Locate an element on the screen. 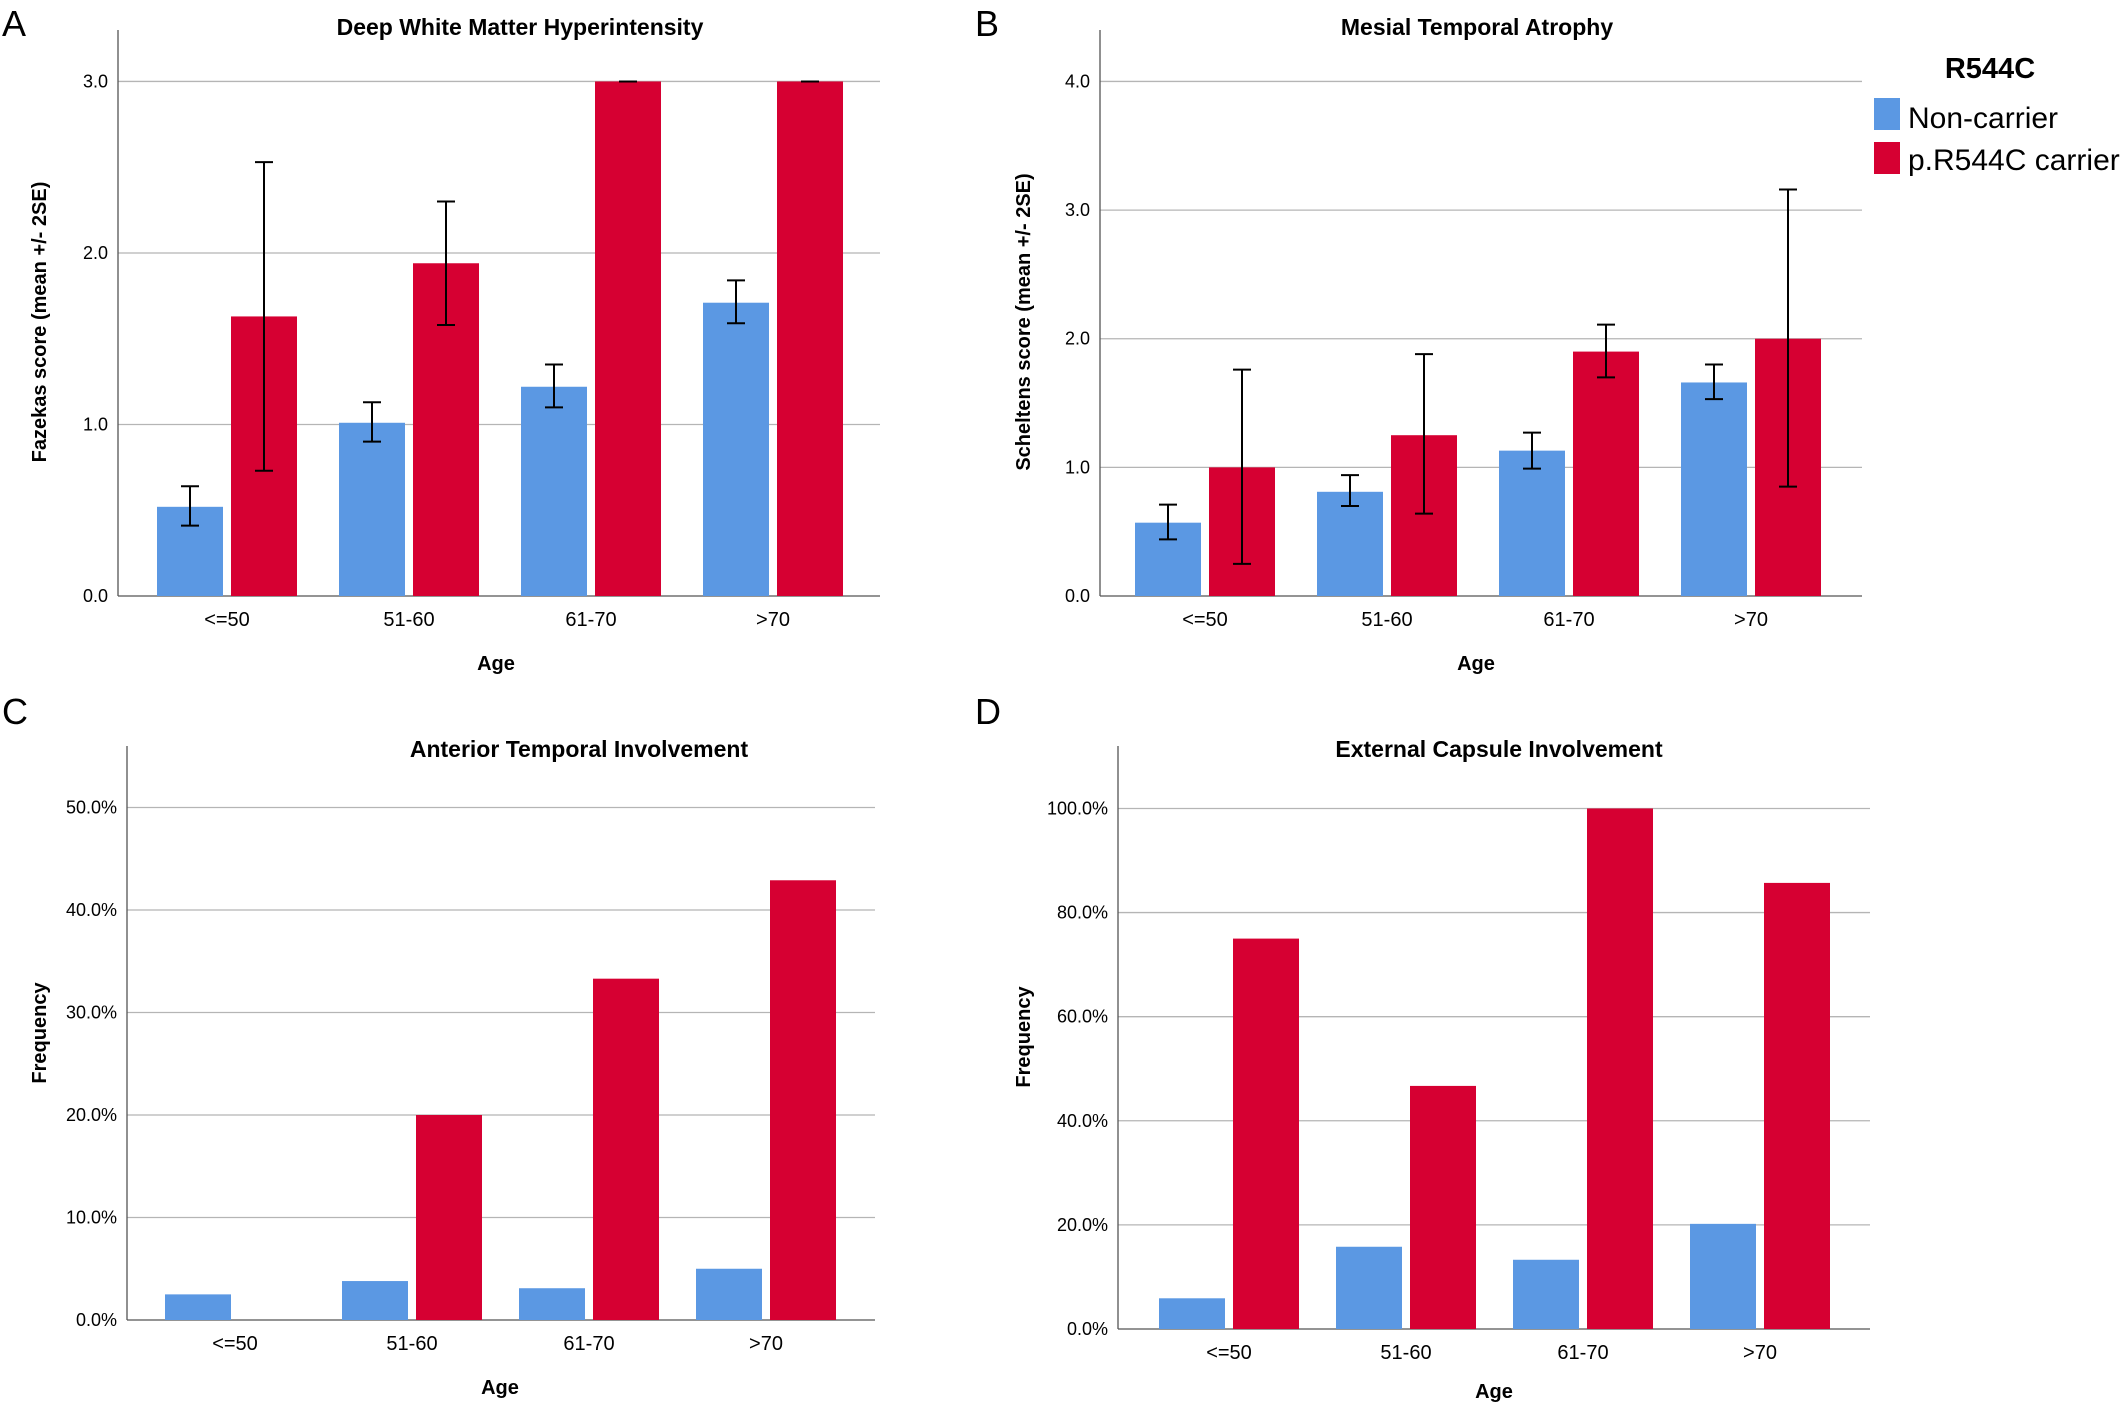 This screenshot has width=2128, height=1404. y-tick-label-c: 10.0% is located at coordinates (91, 1218).